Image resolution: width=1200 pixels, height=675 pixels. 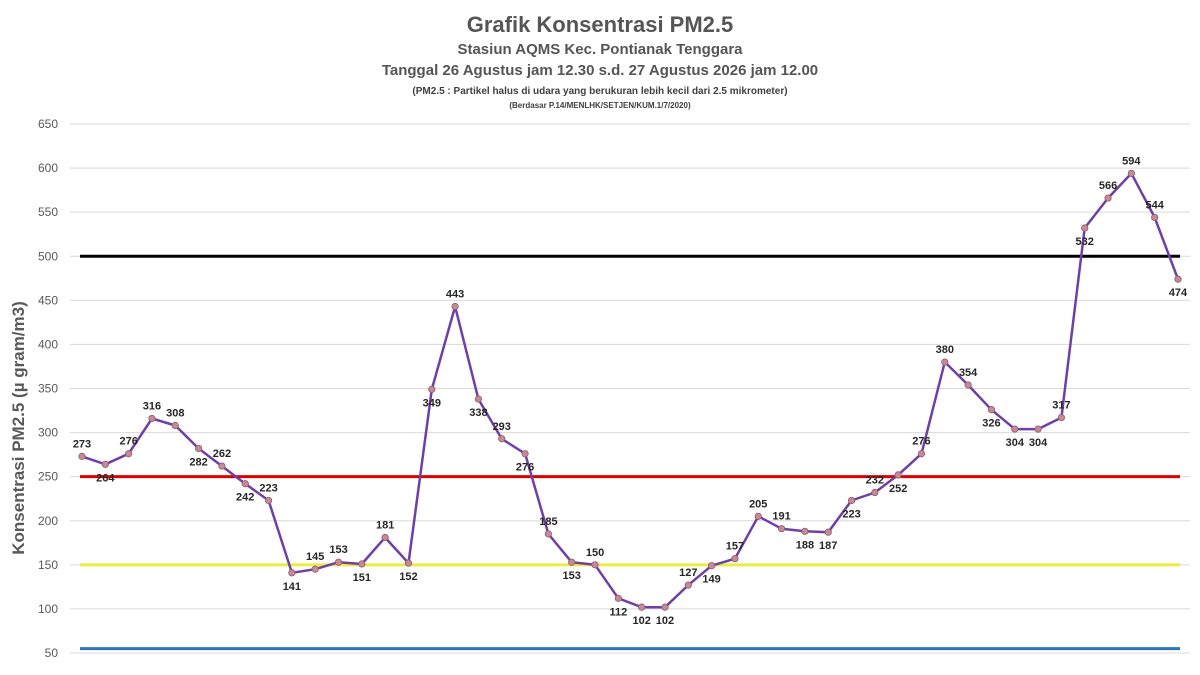 What do you see at coordinates (641, 621) in the screenshot?
I see `data-label-24: 102` at bounding box center [641, 621].